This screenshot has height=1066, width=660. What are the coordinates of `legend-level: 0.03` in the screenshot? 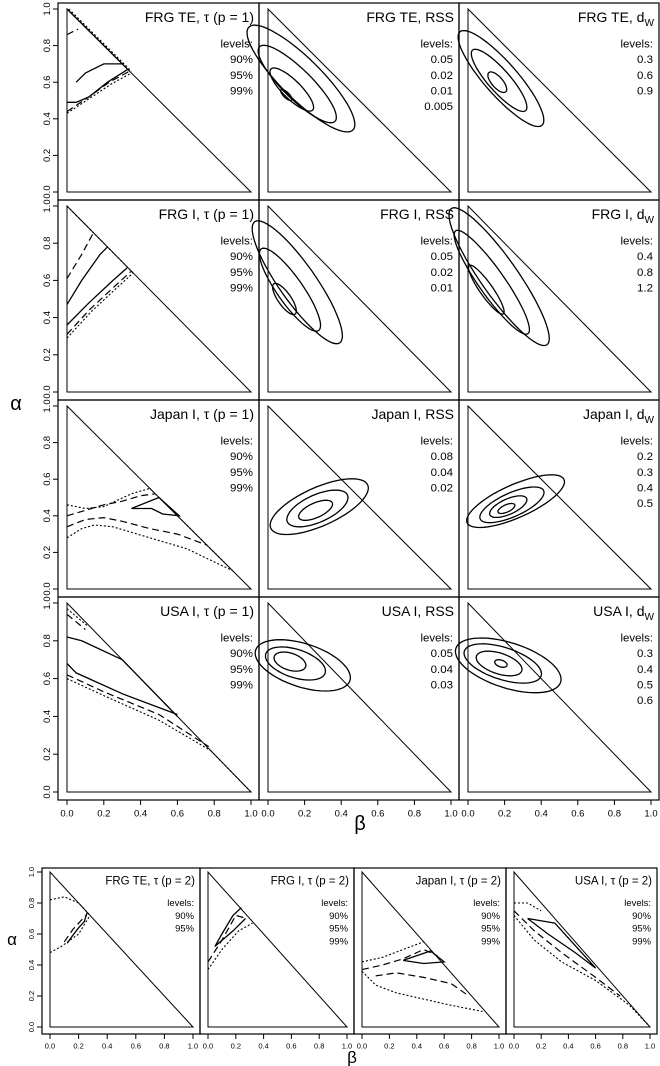 It's located at (442, 685).